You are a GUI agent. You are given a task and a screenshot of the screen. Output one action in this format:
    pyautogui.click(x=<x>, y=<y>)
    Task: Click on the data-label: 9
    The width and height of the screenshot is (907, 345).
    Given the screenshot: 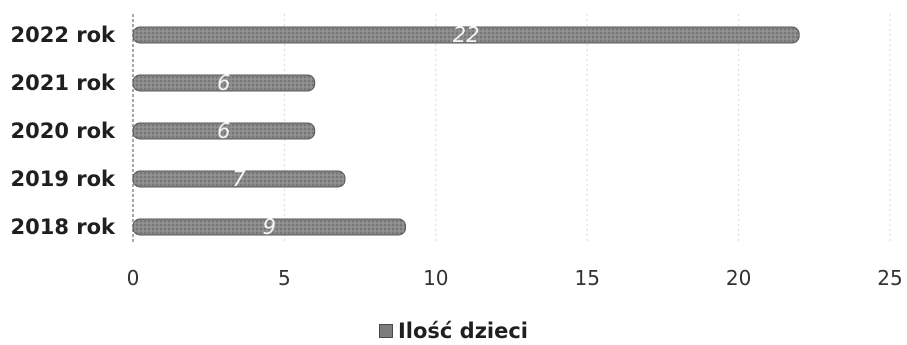 What is the action you would take?
    pyautogui.click(x=269, y=227)
    